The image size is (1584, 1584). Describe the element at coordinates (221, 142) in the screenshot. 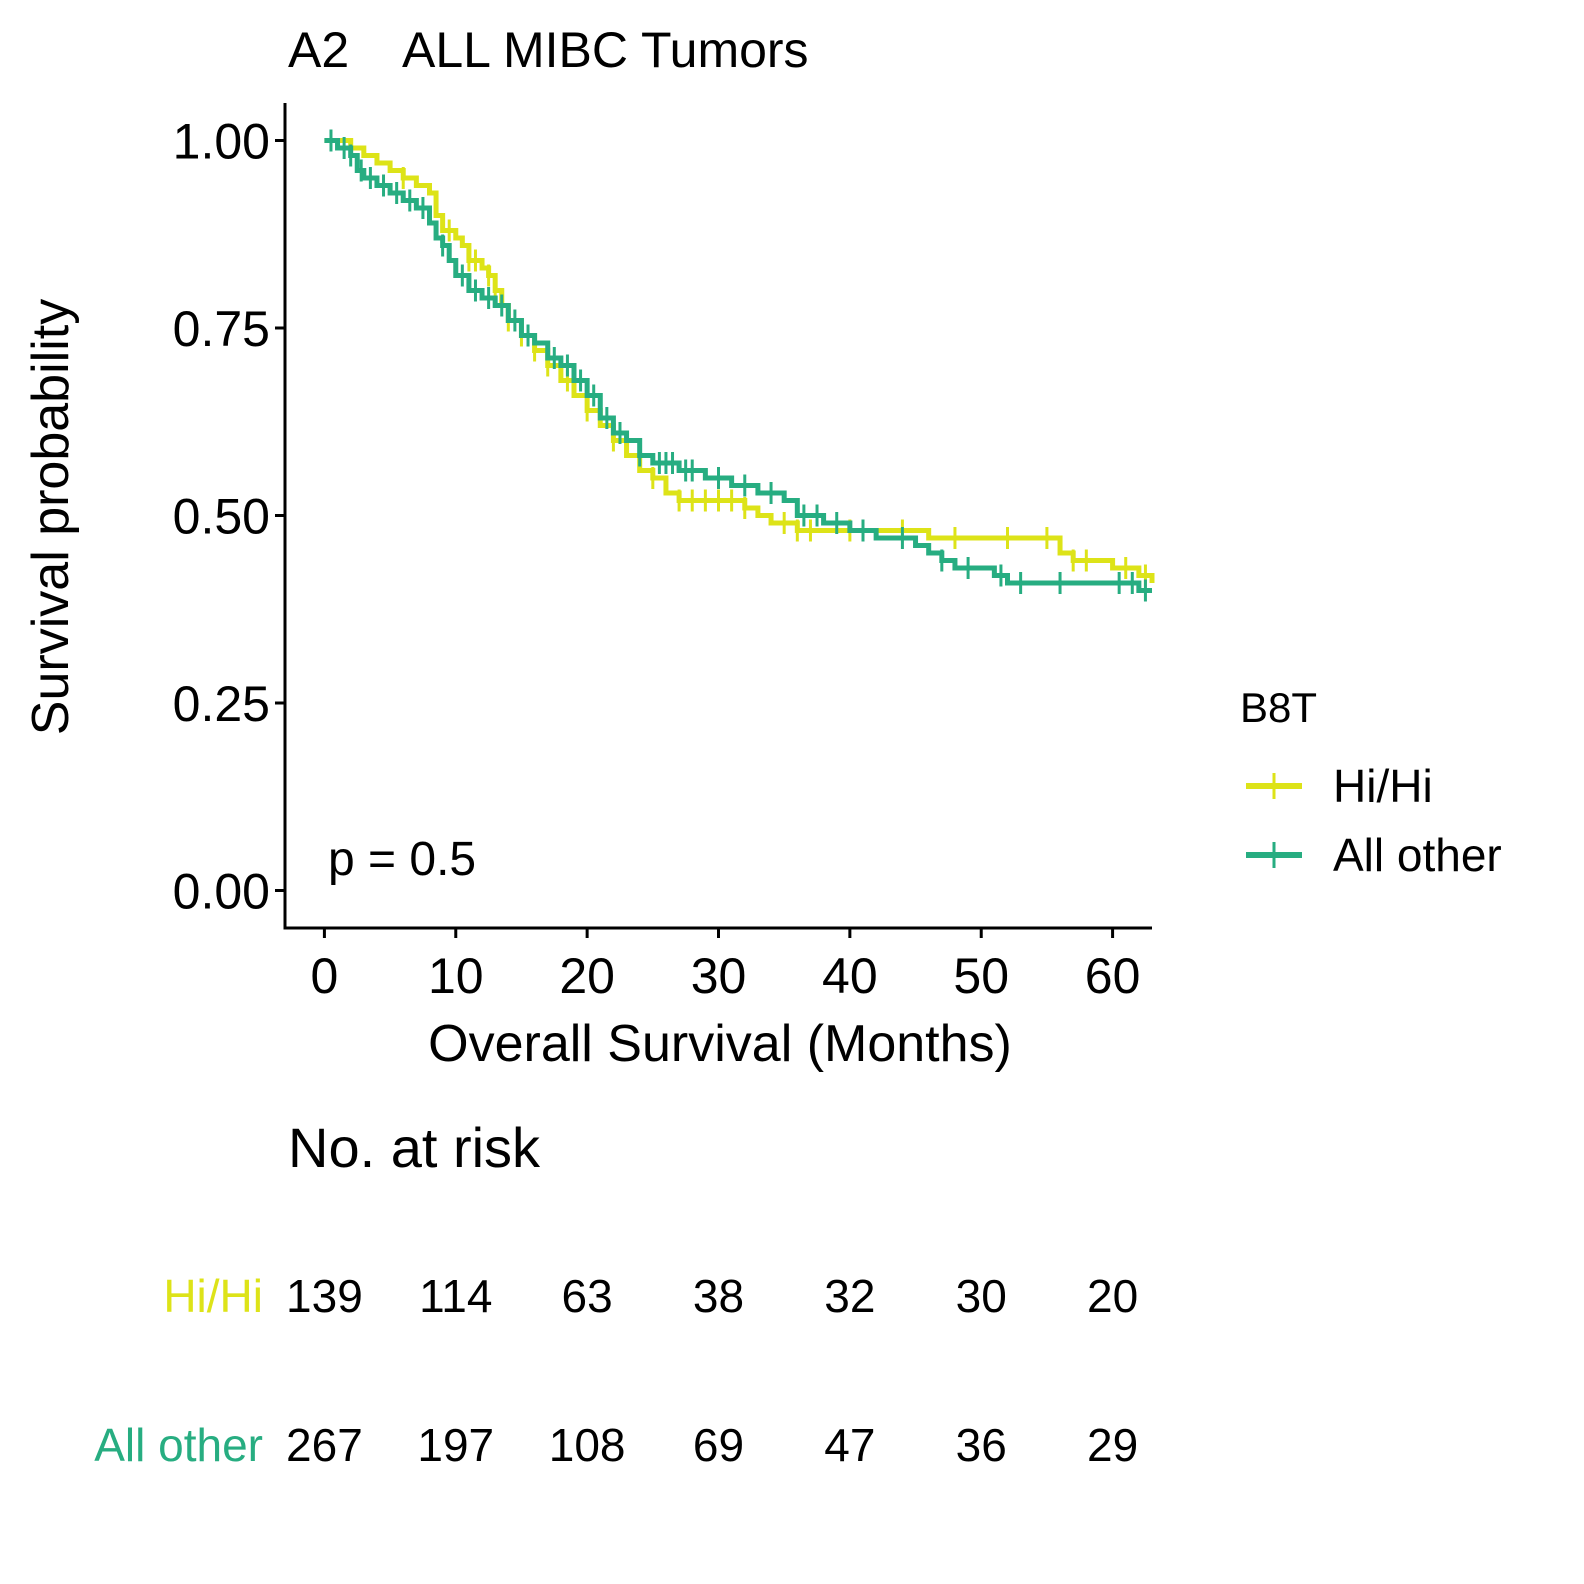

I see `y-tick-label: 1.00` at that location.